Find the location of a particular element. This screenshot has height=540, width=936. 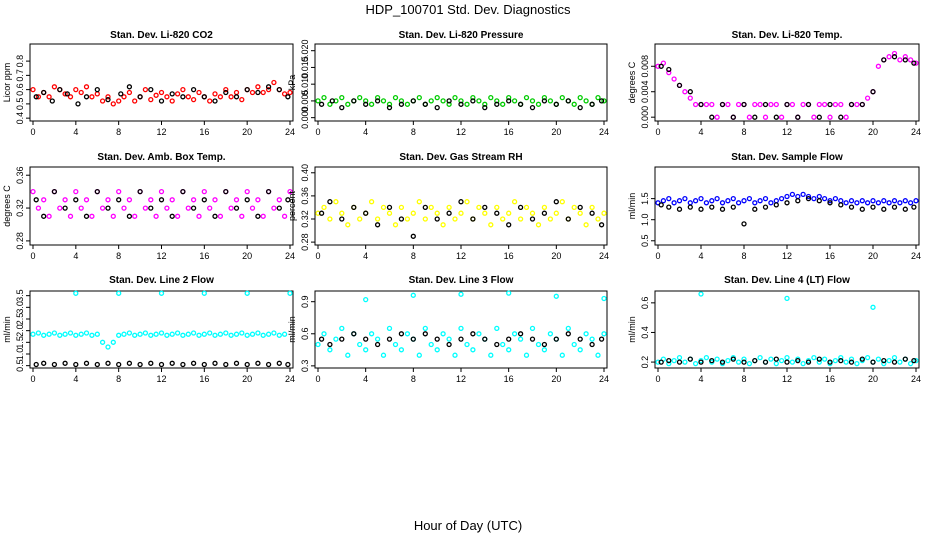

x-tick-label: 20 is located at coordinates (873, 379).